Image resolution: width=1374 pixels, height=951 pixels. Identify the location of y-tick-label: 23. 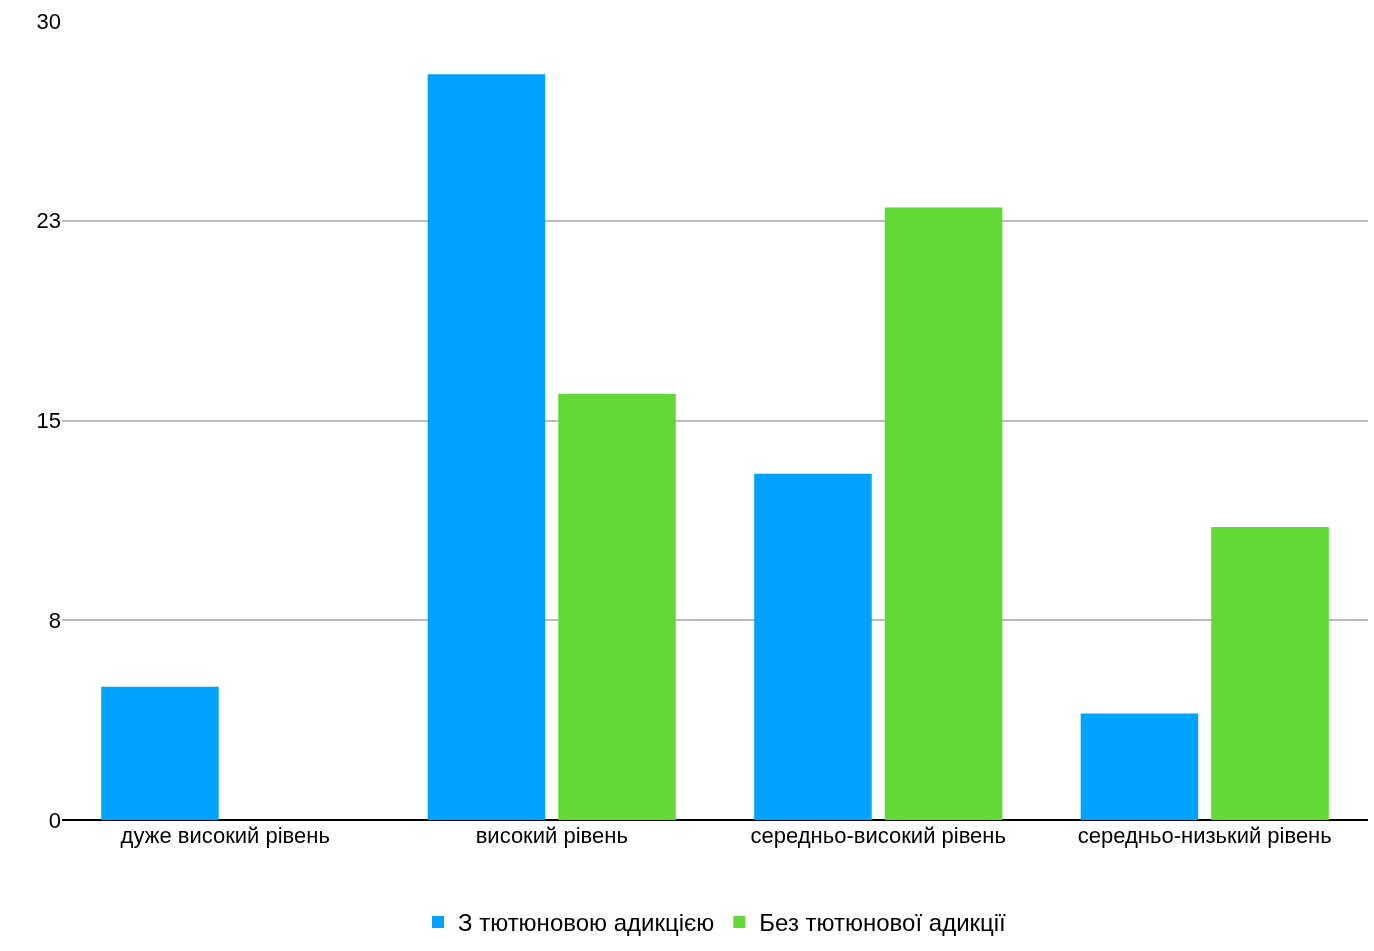
(48, 221).